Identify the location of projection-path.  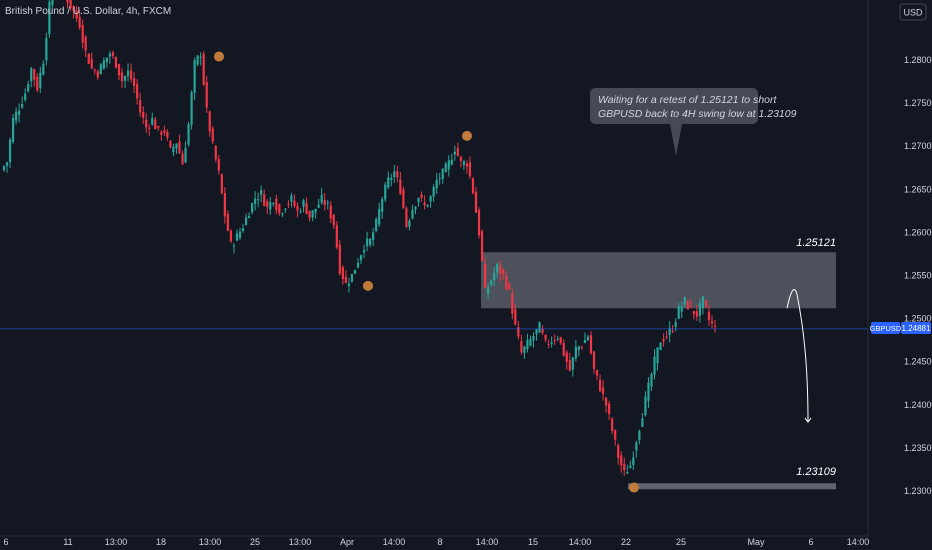
(797, 356).